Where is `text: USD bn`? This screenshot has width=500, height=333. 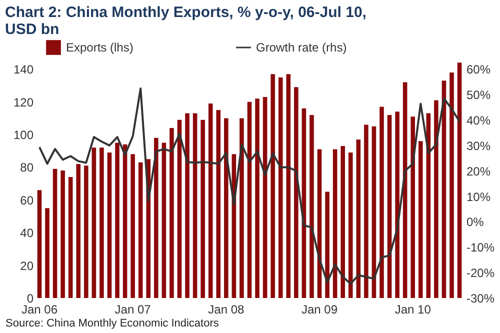 text: USD bn is located at coordinates (32, 29).